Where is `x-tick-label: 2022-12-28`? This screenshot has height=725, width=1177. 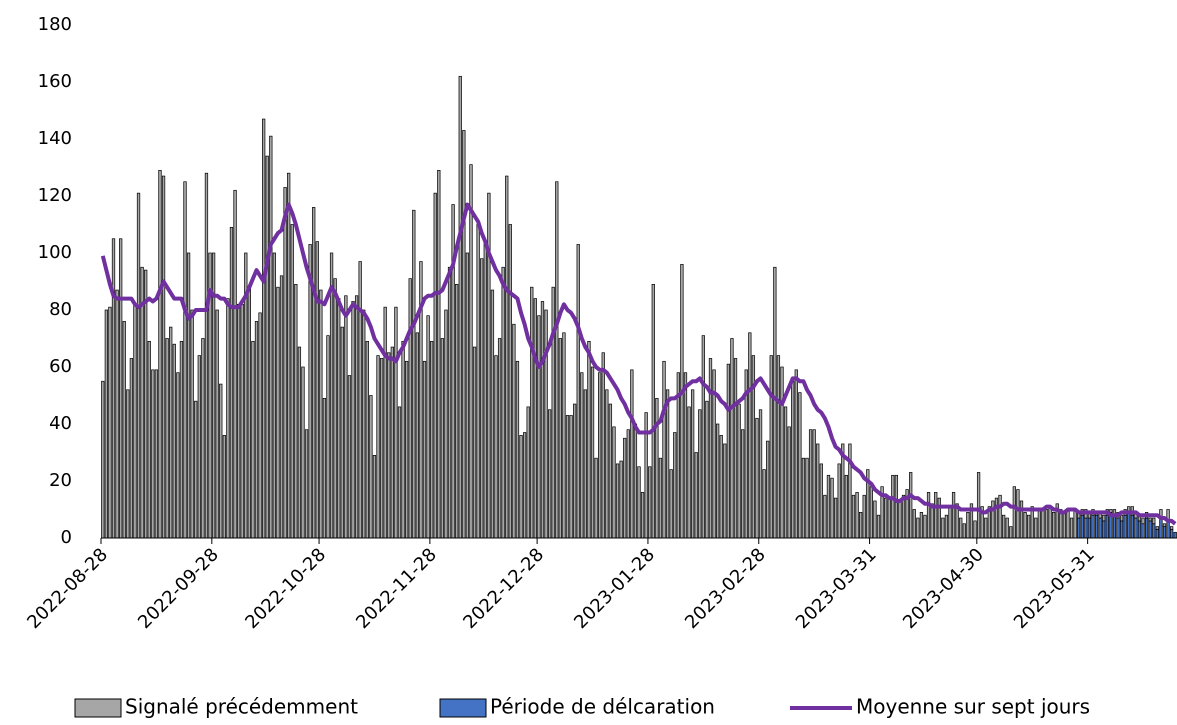
x-tick-label: 2022-12-28 is located at coordinates (503, 588).